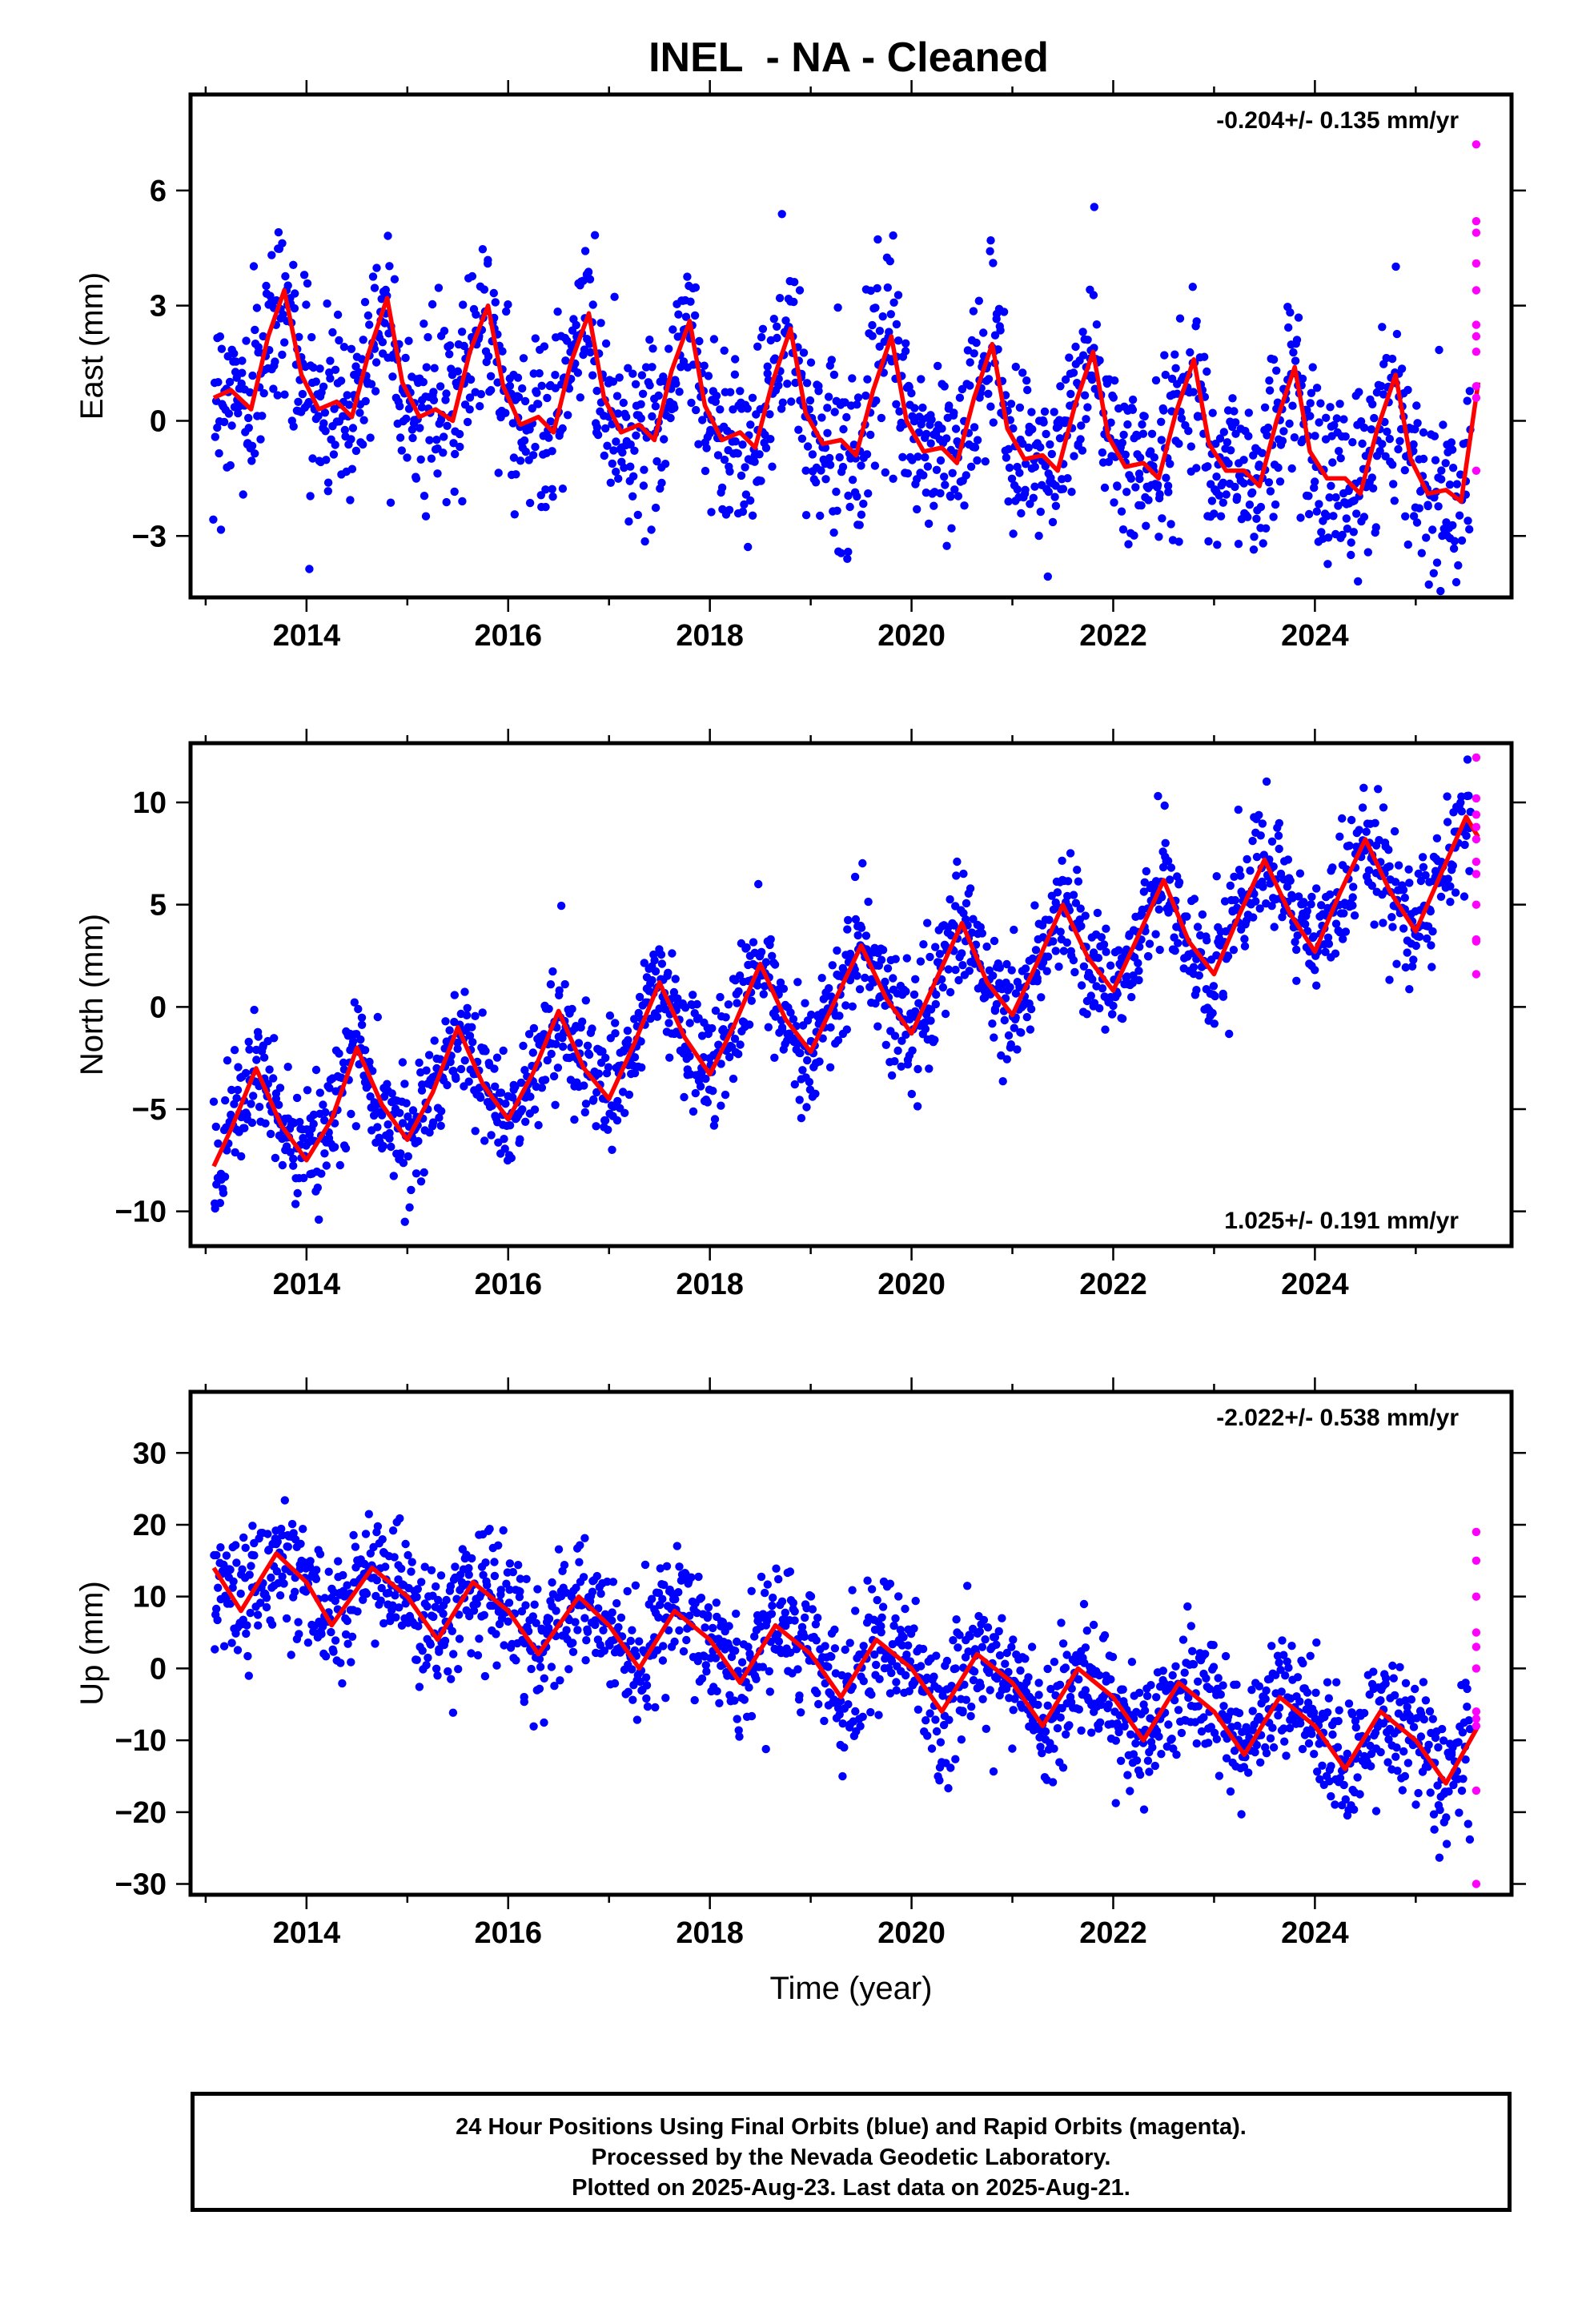  I want to click on rapid-orbit-point, so click(1476, 263).